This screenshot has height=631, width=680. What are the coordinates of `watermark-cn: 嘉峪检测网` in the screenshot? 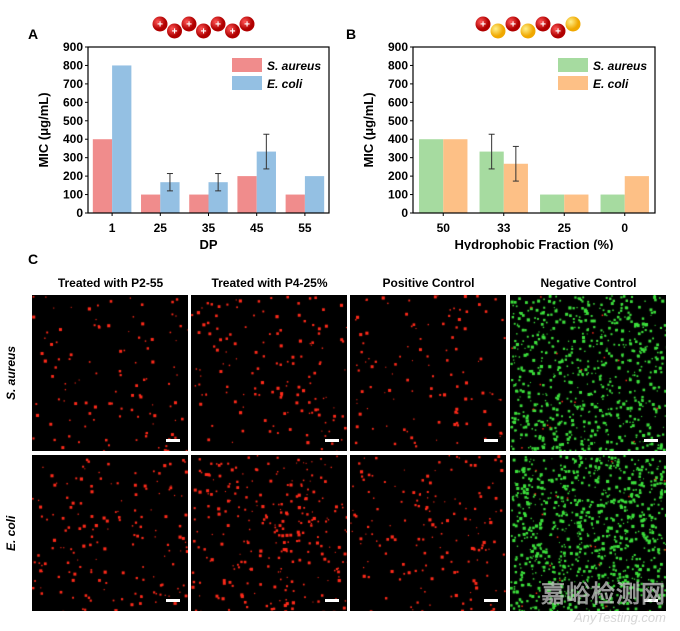 It's located at (603, 594).